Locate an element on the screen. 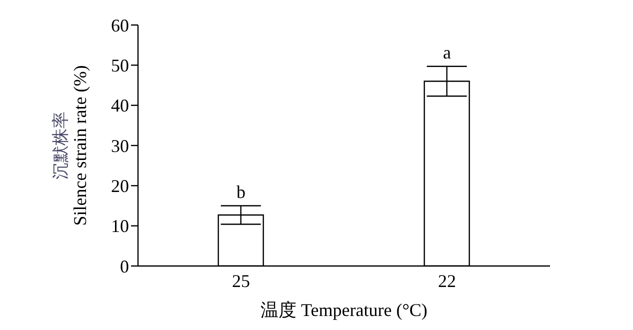 Image resolution: width=633 pixels, height=330 pixels. annotation: b is located at coordinates (241, 192).